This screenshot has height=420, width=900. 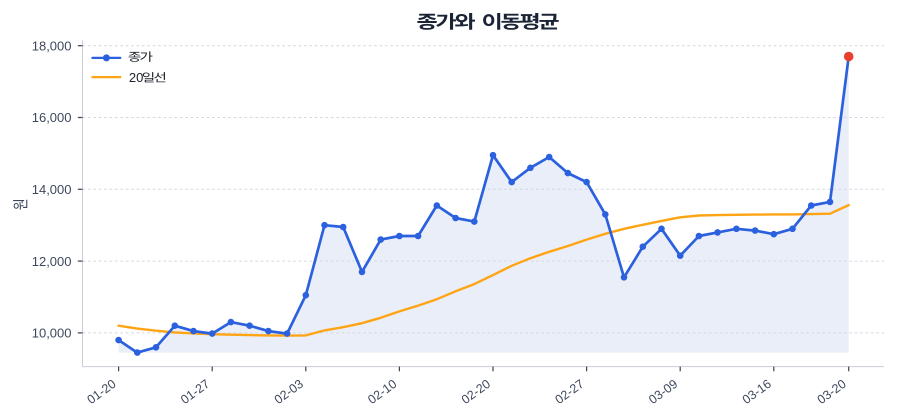 What do you see at coordinates (52, 189) in the screenshot?
I see `svg-text: 14,000` at bounding box center [52, 189].